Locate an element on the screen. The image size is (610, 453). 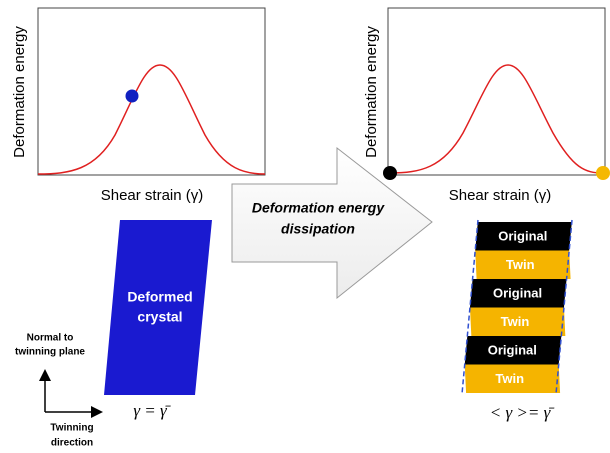
axis-key-label: Twinning is located at coordinates (71, 428).